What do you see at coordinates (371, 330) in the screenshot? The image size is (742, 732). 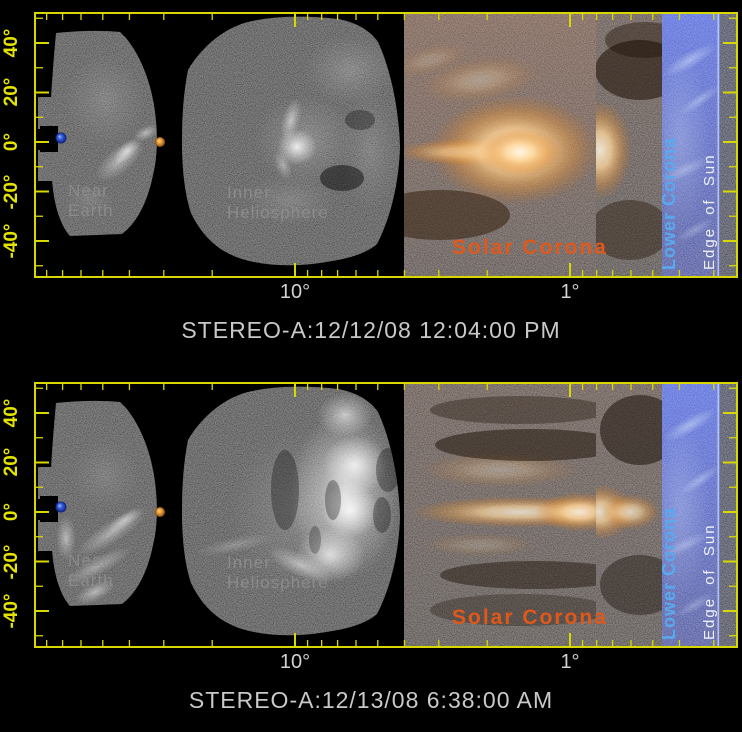 I see `panel-1-caption: STEREO-A:12/12/08 12:04:00 PM` at bounding box center [371, 330].